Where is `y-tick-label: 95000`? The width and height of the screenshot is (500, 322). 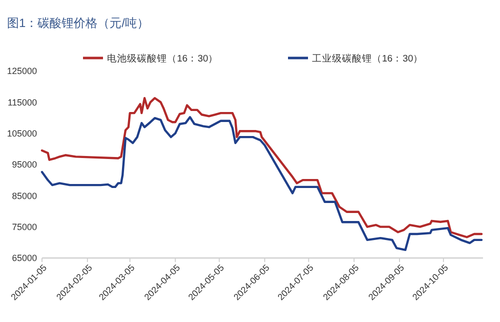 y-tick-label: 95000 is located at coordinates (24, 165).